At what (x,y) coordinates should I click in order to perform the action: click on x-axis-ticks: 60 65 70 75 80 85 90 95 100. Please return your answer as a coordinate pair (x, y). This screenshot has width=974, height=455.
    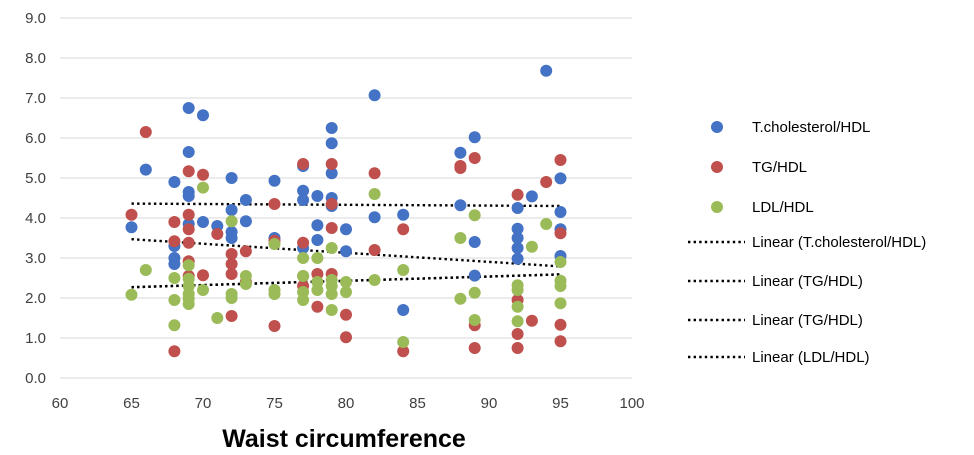
    Looking at the image, I should click on (348, 403).